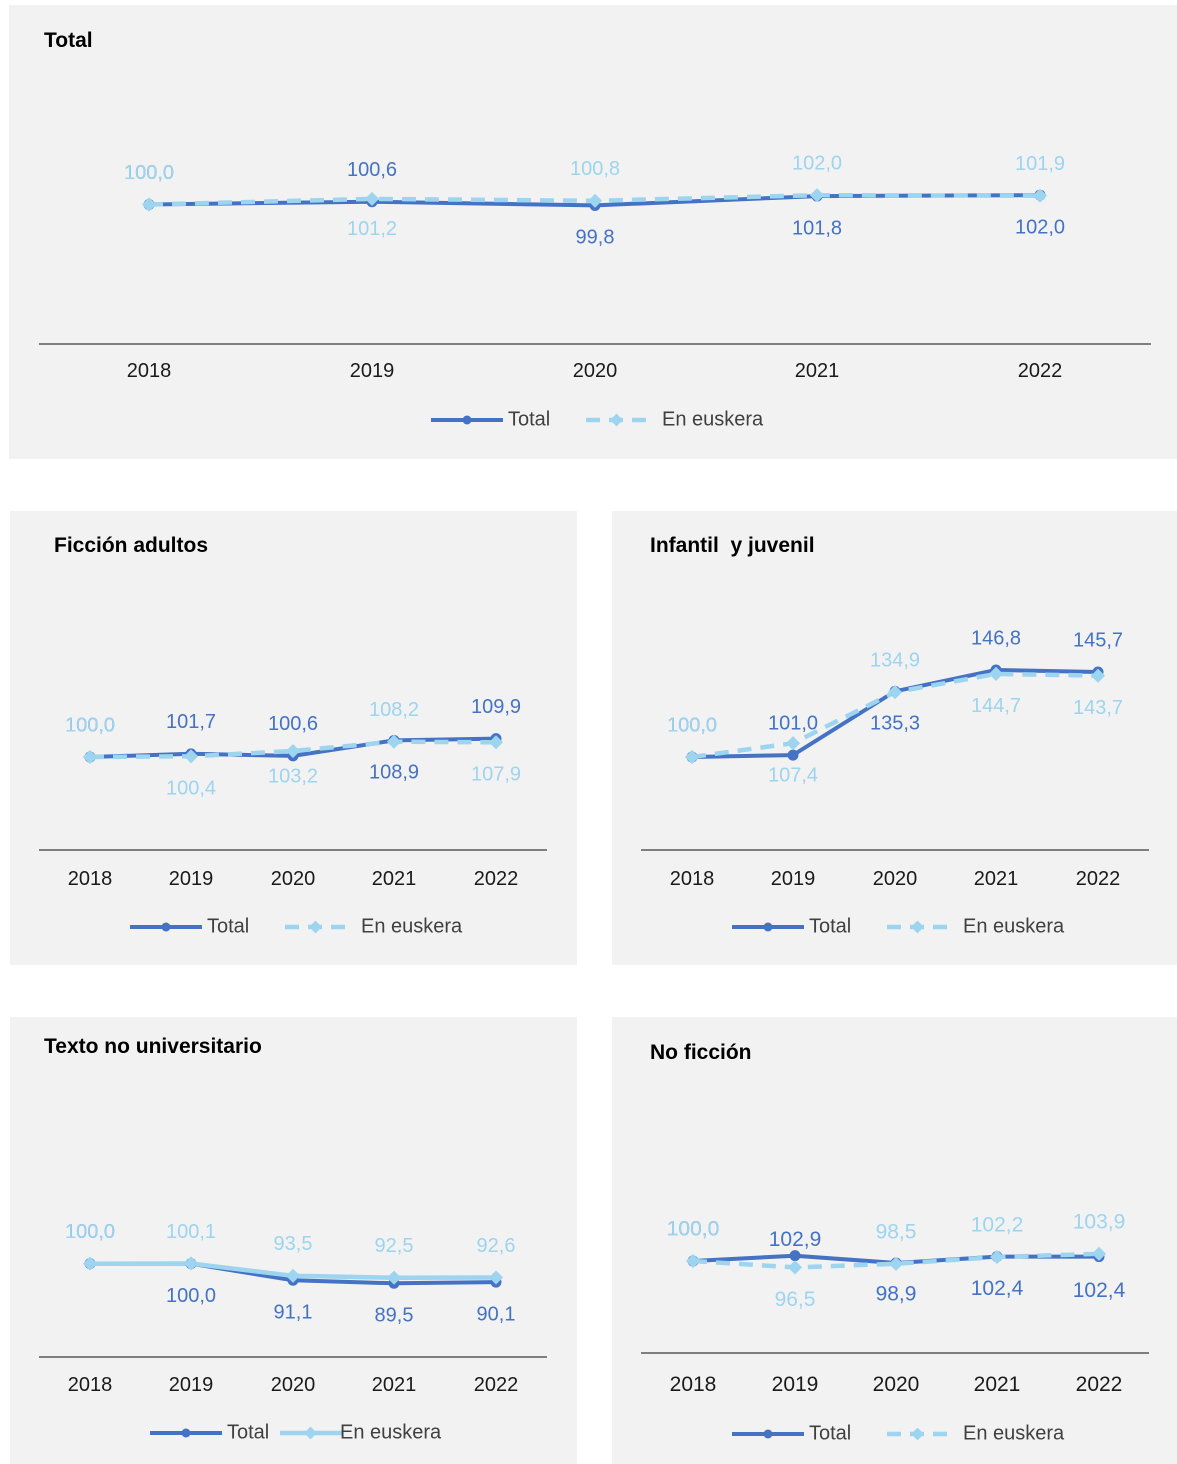 The height and width of the screenshot is (1464, 1177). I want to click on data-label-total: 102,4, so click(997, 1288).